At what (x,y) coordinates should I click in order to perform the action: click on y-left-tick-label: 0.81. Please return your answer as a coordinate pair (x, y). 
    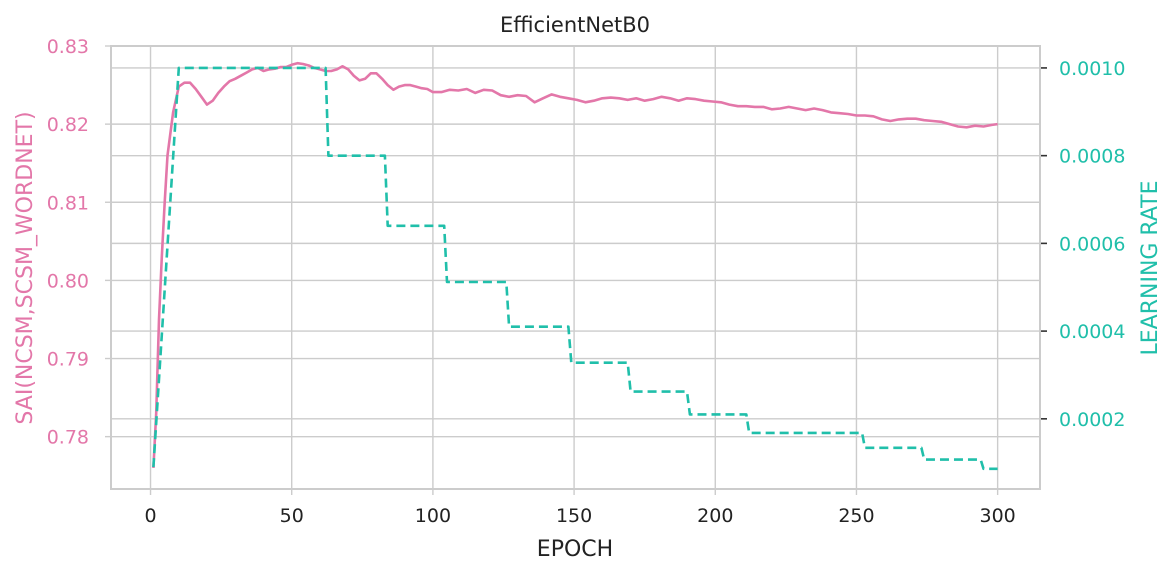
    Looking at the image, I should click on (68, 203).